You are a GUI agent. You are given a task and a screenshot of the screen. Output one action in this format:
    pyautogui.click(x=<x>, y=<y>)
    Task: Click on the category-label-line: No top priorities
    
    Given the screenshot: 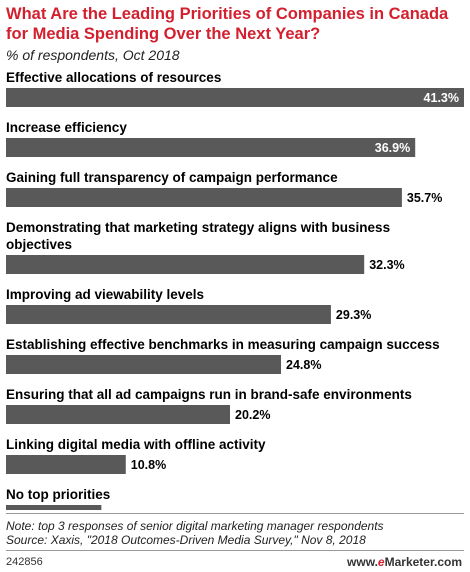 What is the action you would take?
    pyautogui.click(x=58, y=494)
    